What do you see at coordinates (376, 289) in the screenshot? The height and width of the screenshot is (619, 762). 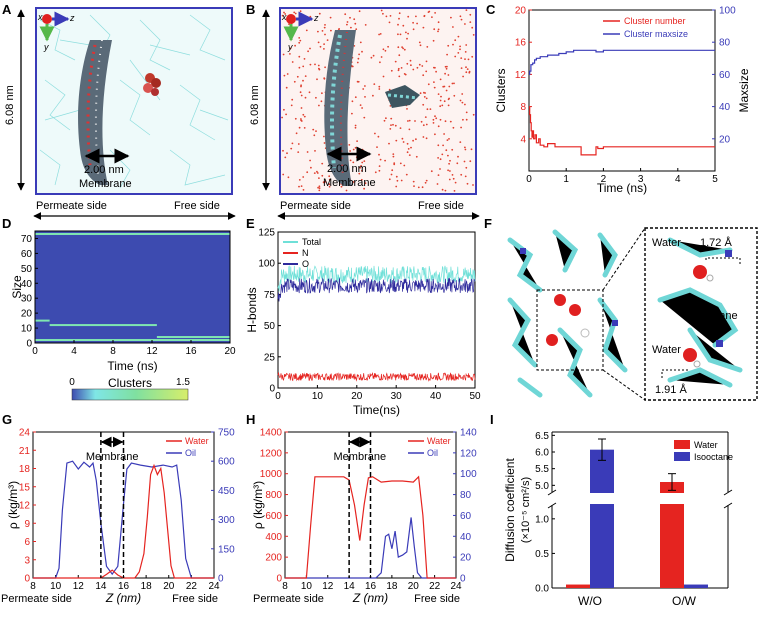 I see `series-o` at bounding box center [376, 289].